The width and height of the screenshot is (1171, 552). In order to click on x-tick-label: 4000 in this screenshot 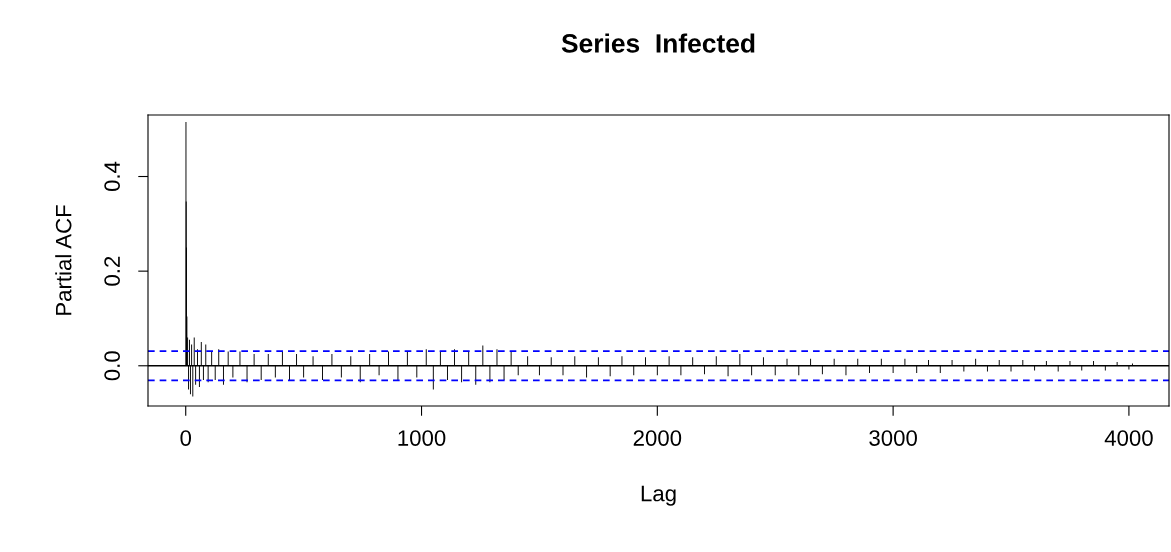, I will do `click(1128, 438)`.